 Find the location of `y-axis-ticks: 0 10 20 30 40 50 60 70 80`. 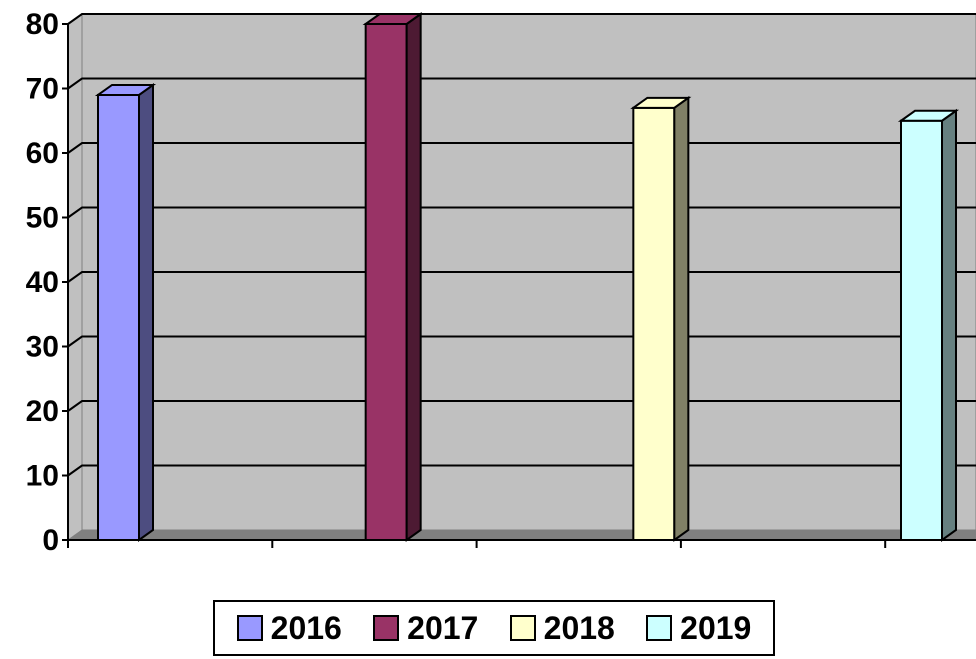

y-axis-ticks: 0 10 20 30 40 50 60 70 80 is located at coordinates (47, 282).